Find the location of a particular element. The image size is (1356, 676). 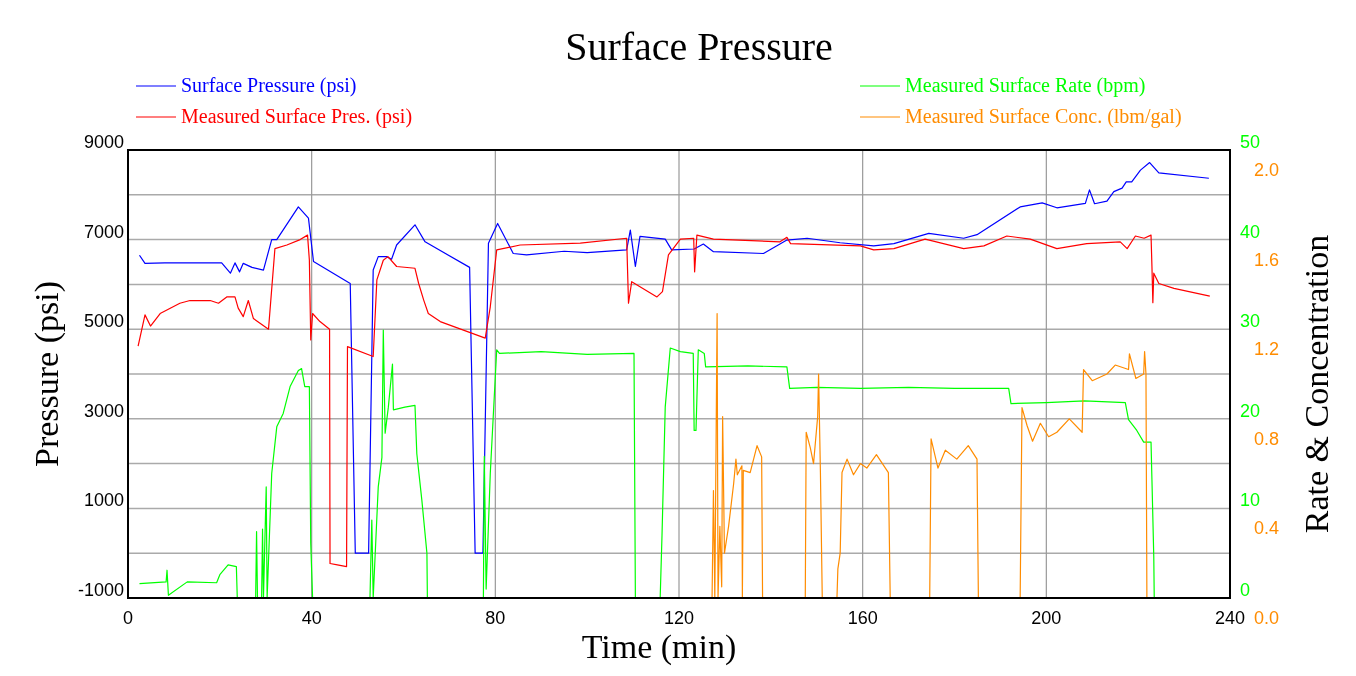

y2-tick-label: 40 is located at coordinates (1250, 231).